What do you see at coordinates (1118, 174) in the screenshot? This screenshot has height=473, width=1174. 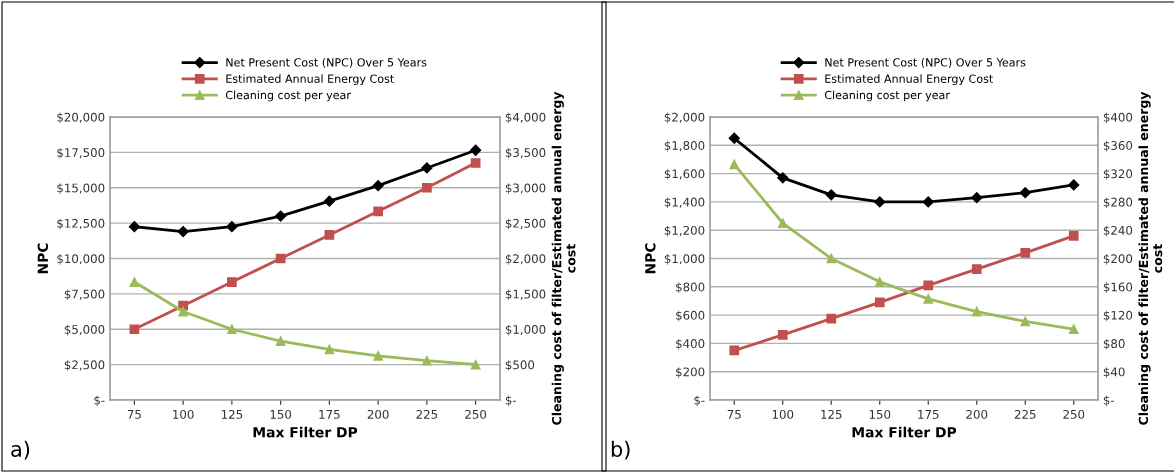 I see `y2-tick-label: $320` at bounding box center [1118, 174].